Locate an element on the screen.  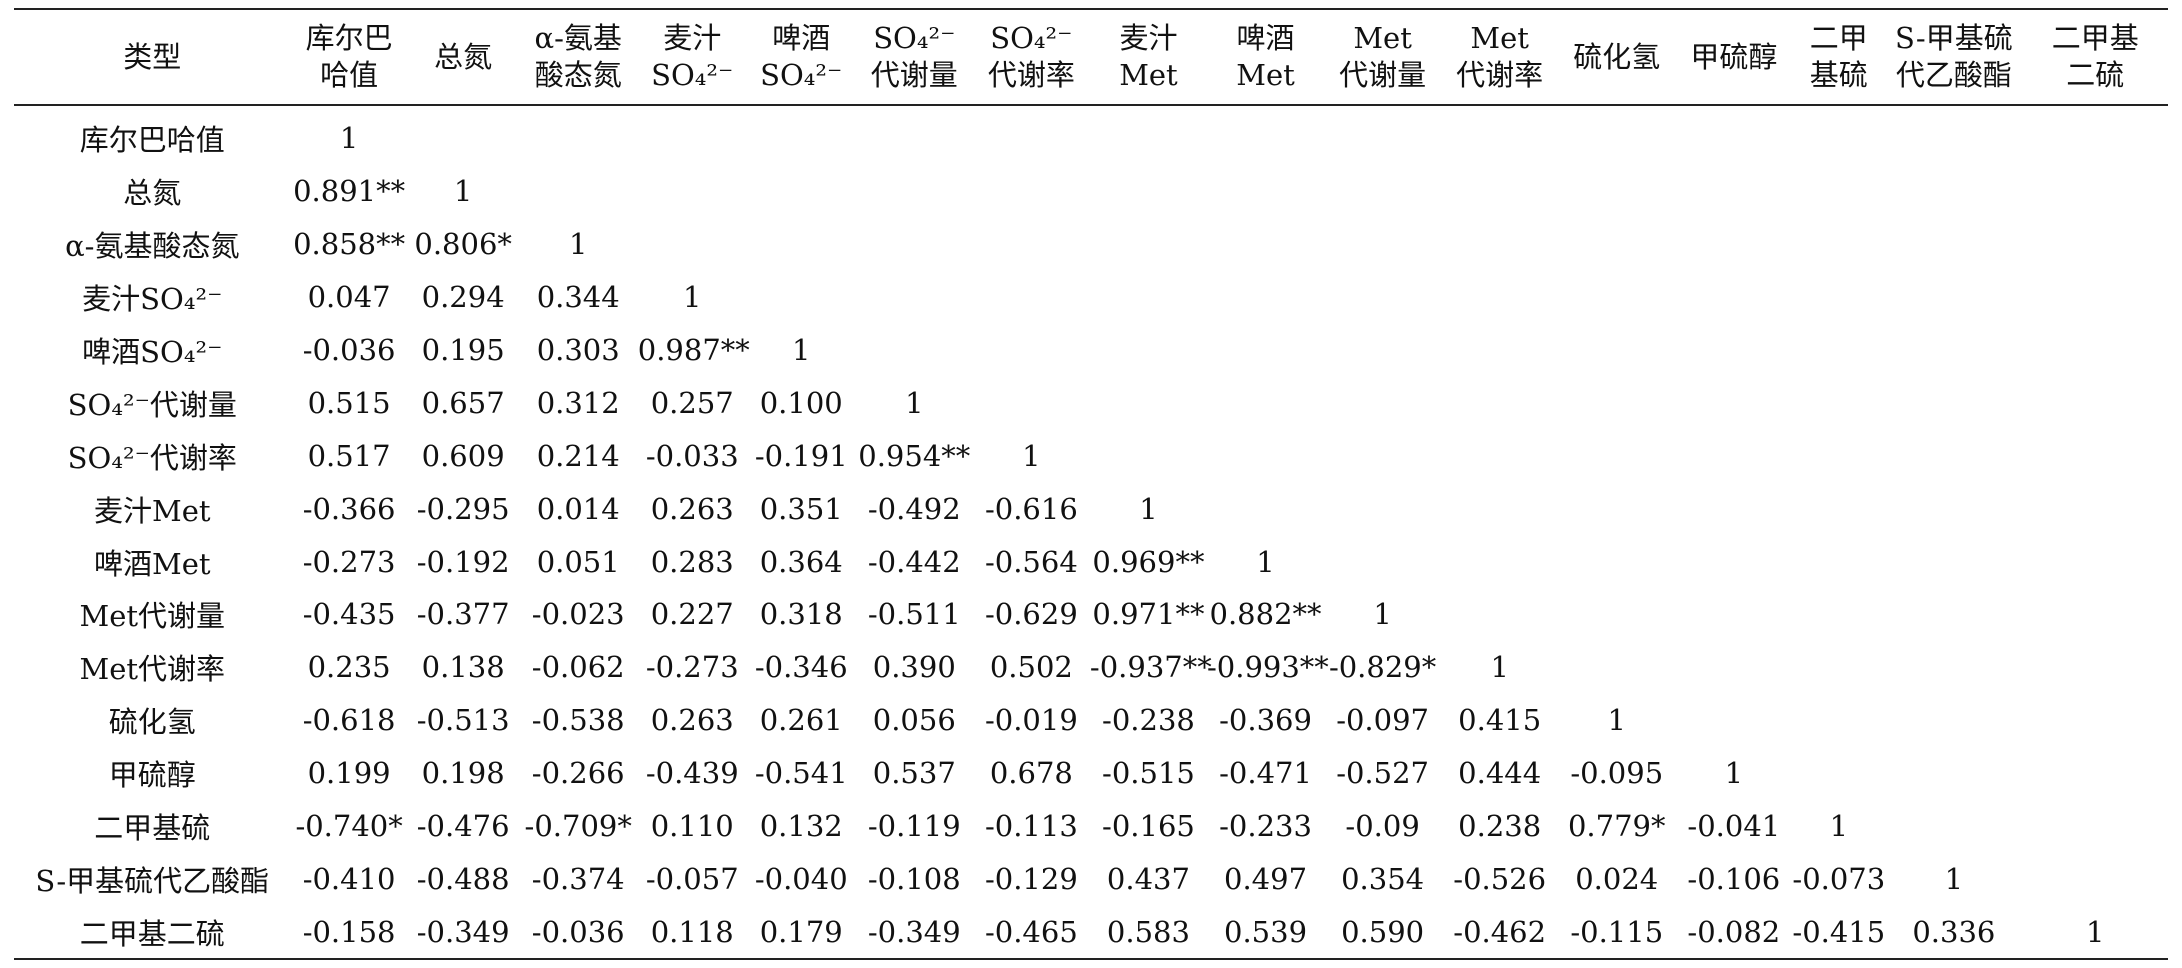
column-header-tn: 总氮 is located at coordinates (463, 57).